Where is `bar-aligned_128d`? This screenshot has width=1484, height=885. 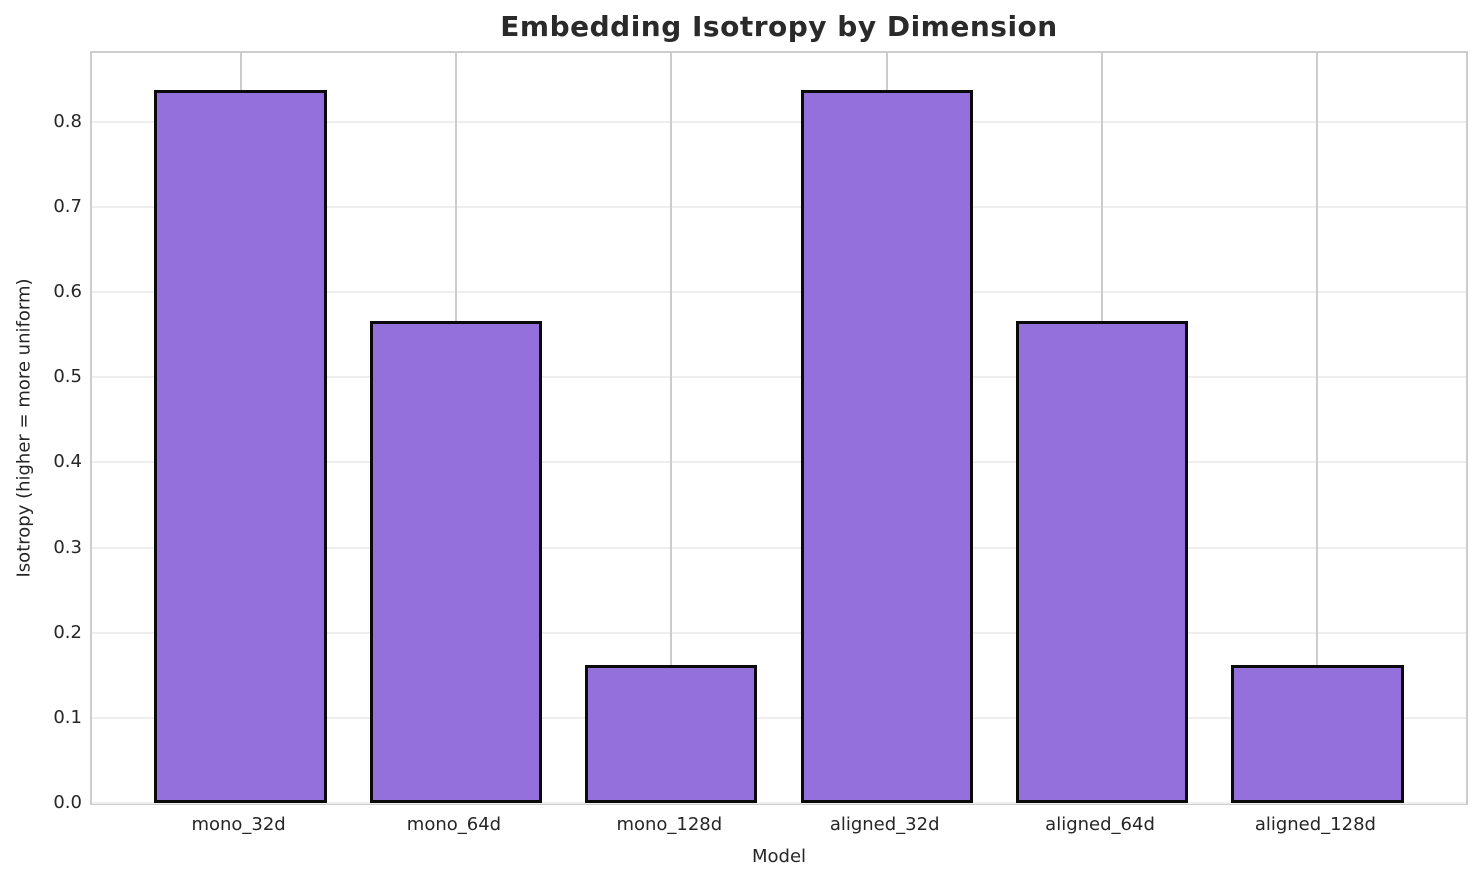
bar-aligned_128d is located at coordinates (1317, 734).